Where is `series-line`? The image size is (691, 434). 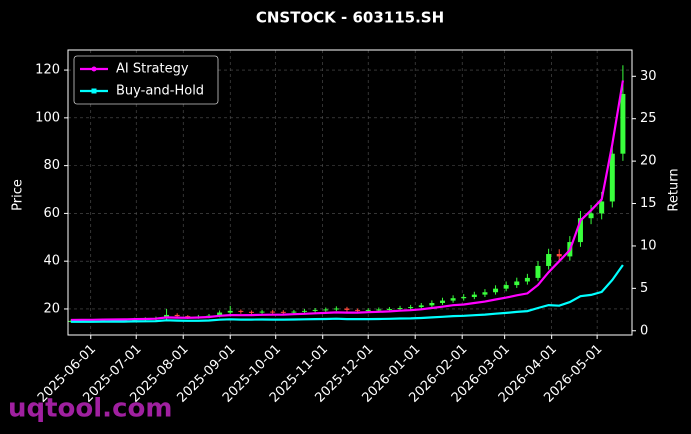
series-line is located at coordinates (347, 293).